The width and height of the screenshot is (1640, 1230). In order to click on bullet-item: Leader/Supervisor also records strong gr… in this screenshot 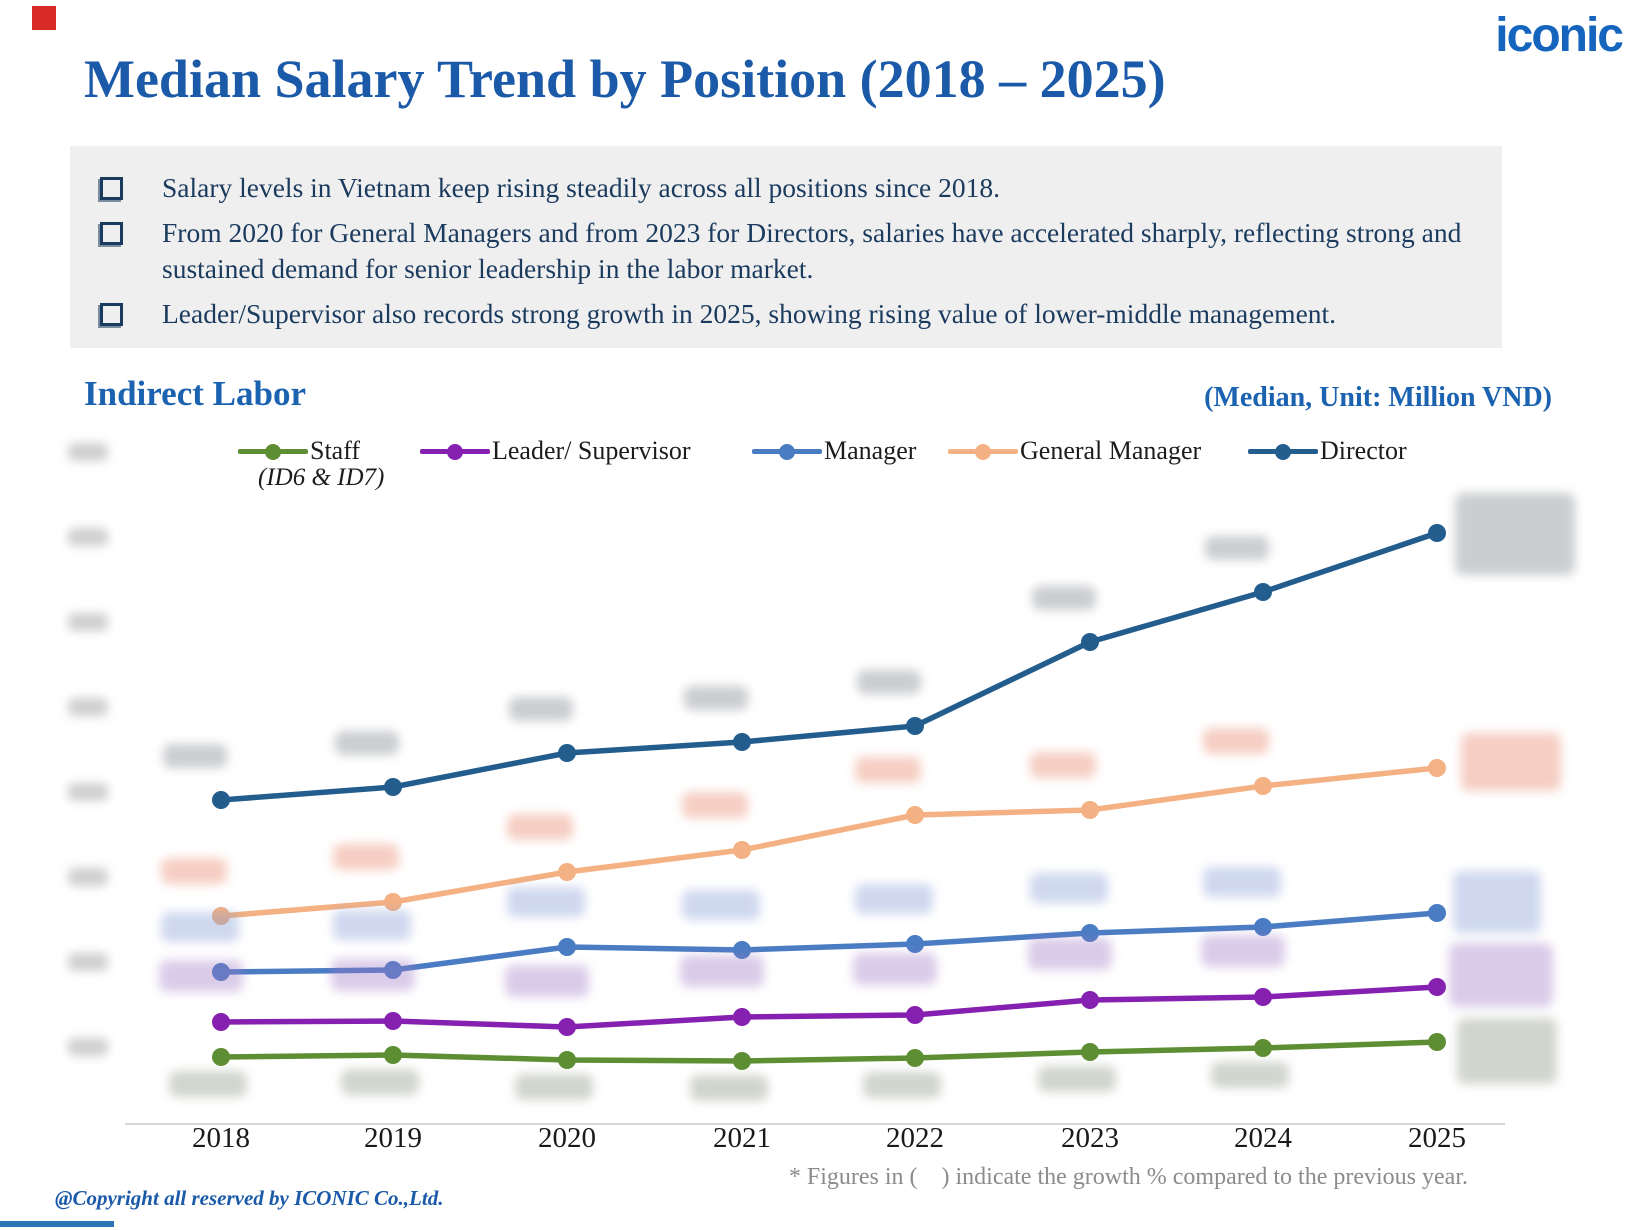, I will do `click(785, 314)`.